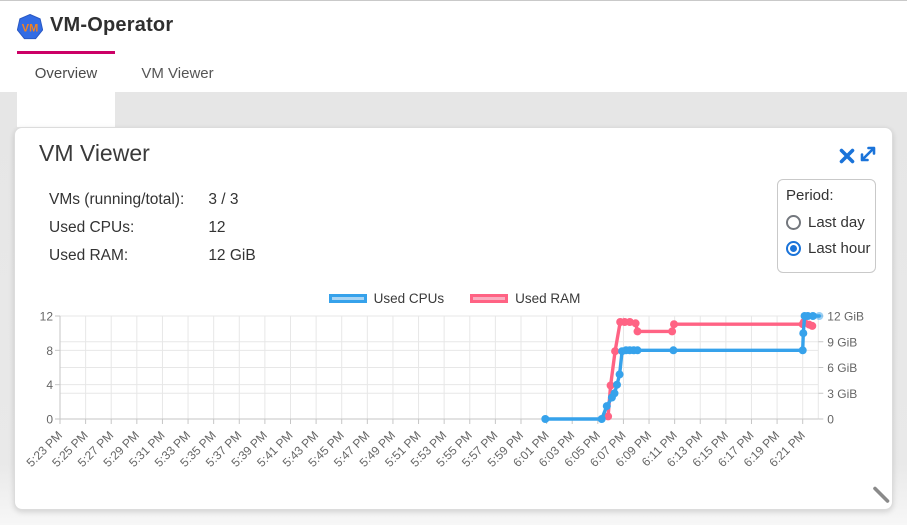 Image resolution: width=907 pixels, height=525 pixels. Describe the element at coordinates (454, 298) in the screenshot. I see `chart-legend: Used CPUs Used RAM` at that location.